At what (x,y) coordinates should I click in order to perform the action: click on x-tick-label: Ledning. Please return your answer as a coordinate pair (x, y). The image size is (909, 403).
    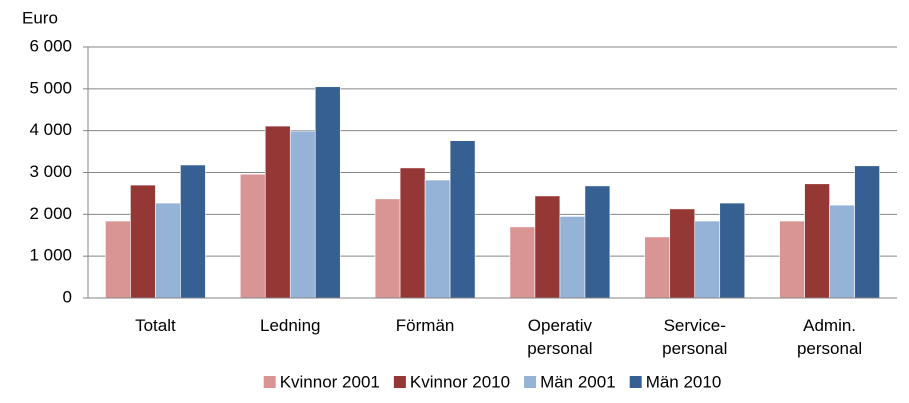
    Looking at the image, I should click on (290, 325).